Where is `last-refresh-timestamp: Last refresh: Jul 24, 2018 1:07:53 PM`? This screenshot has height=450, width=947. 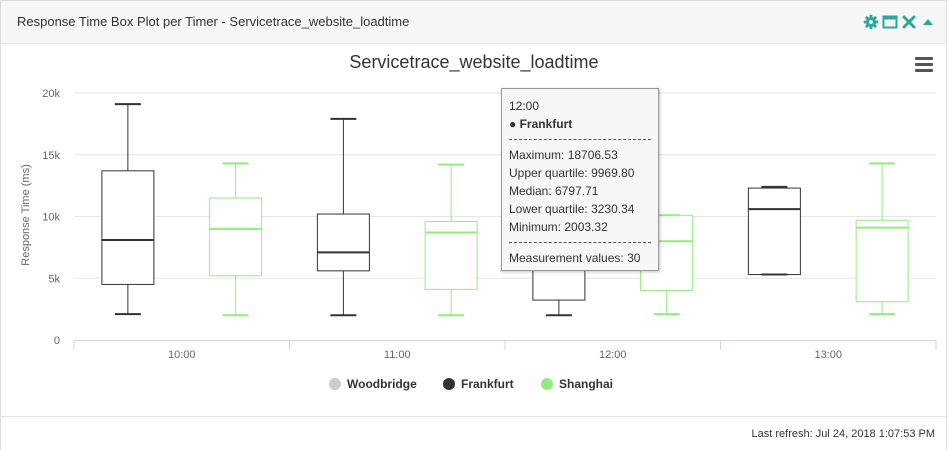
last-refresh-timestamp: Last refresh: Jul 24, 2018 1:07:53 PM is located at coordinates (843, 434).